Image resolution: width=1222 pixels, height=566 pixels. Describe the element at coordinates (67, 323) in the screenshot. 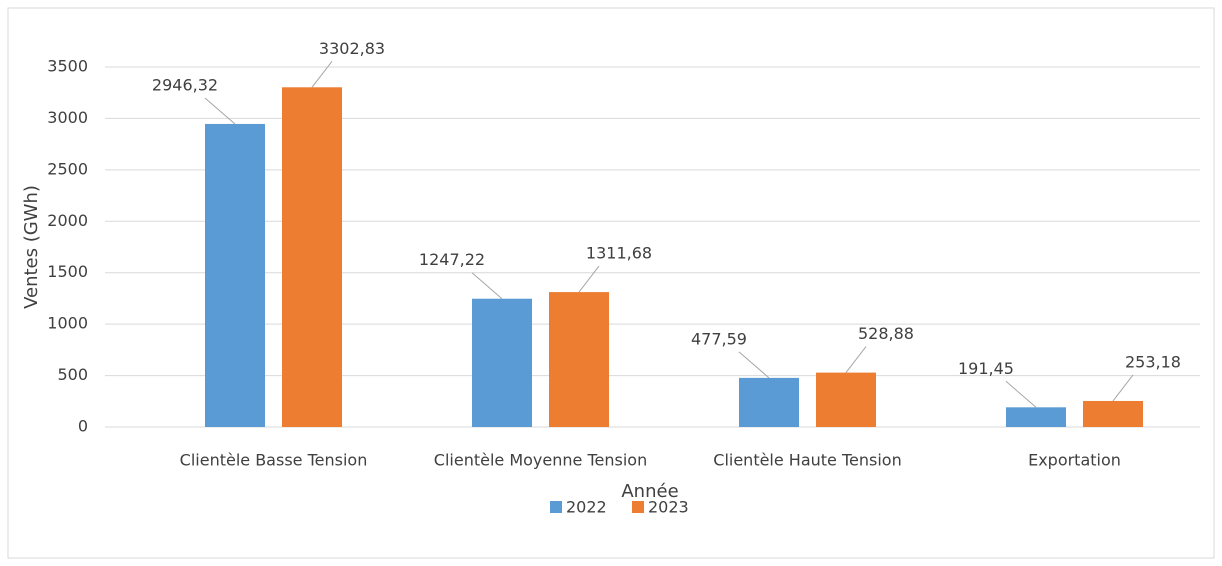

I see `y-tick-label: 1000` at that location.